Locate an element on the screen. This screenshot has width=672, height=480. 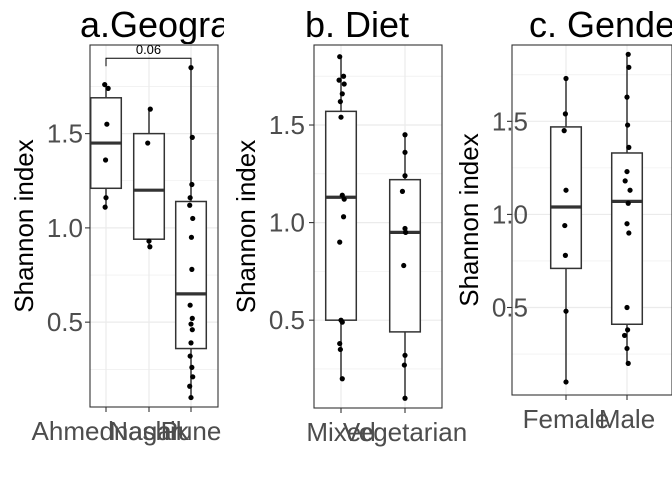
x-tick-label: Pune is located at coordinates (191, 431).